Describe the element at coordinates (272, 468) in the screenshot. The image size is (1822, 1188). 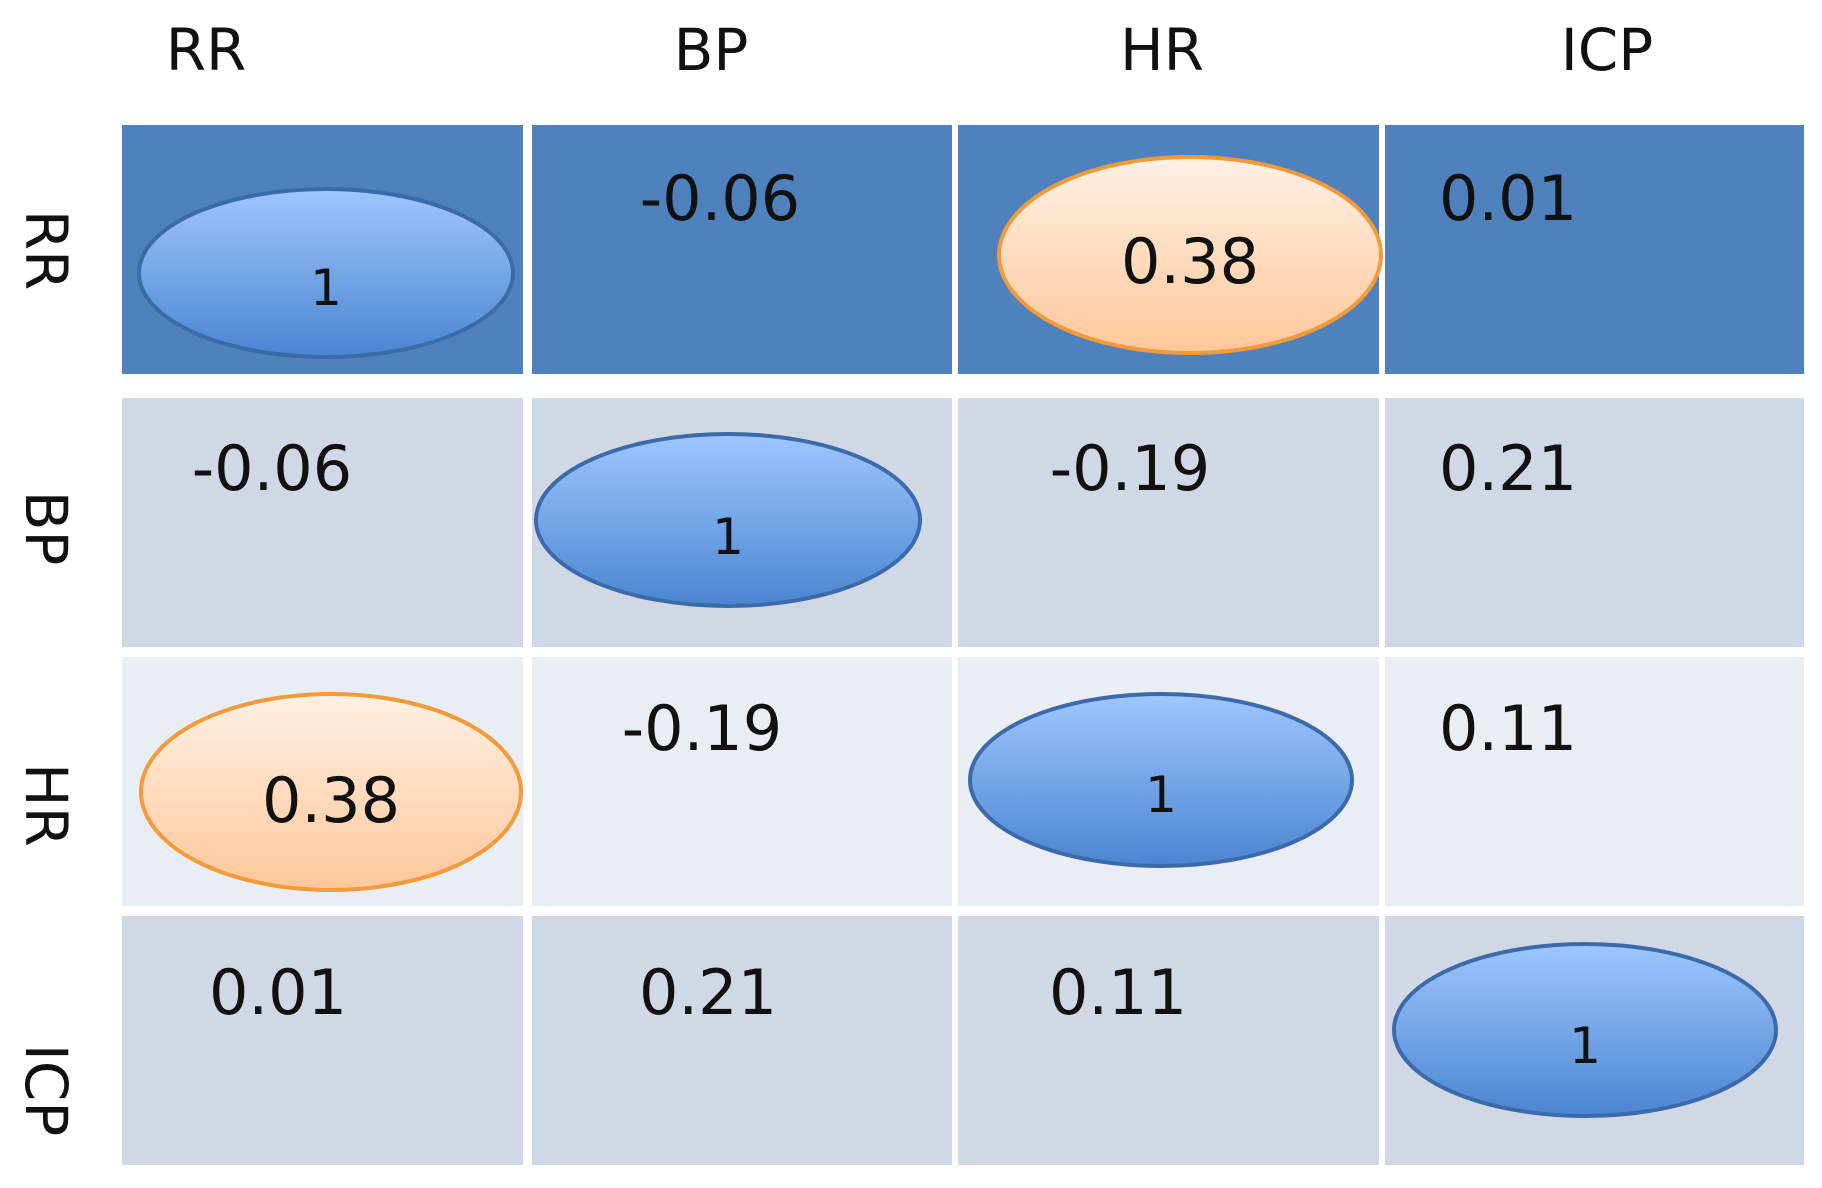
I see `correlation-value-bp-rr: -0.06` at that location.